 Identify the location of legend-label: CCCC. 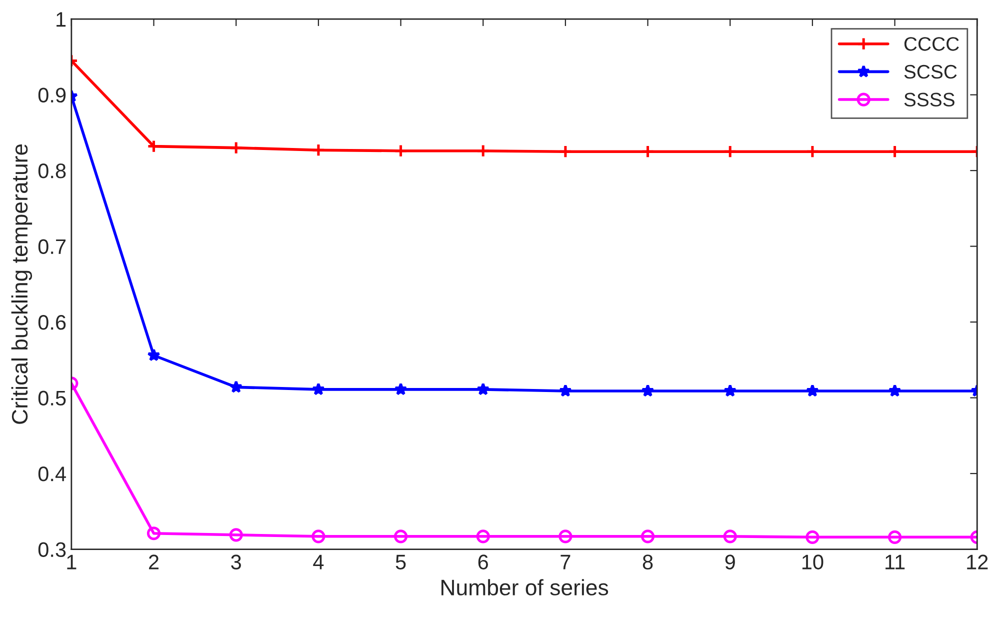
(931, 44).